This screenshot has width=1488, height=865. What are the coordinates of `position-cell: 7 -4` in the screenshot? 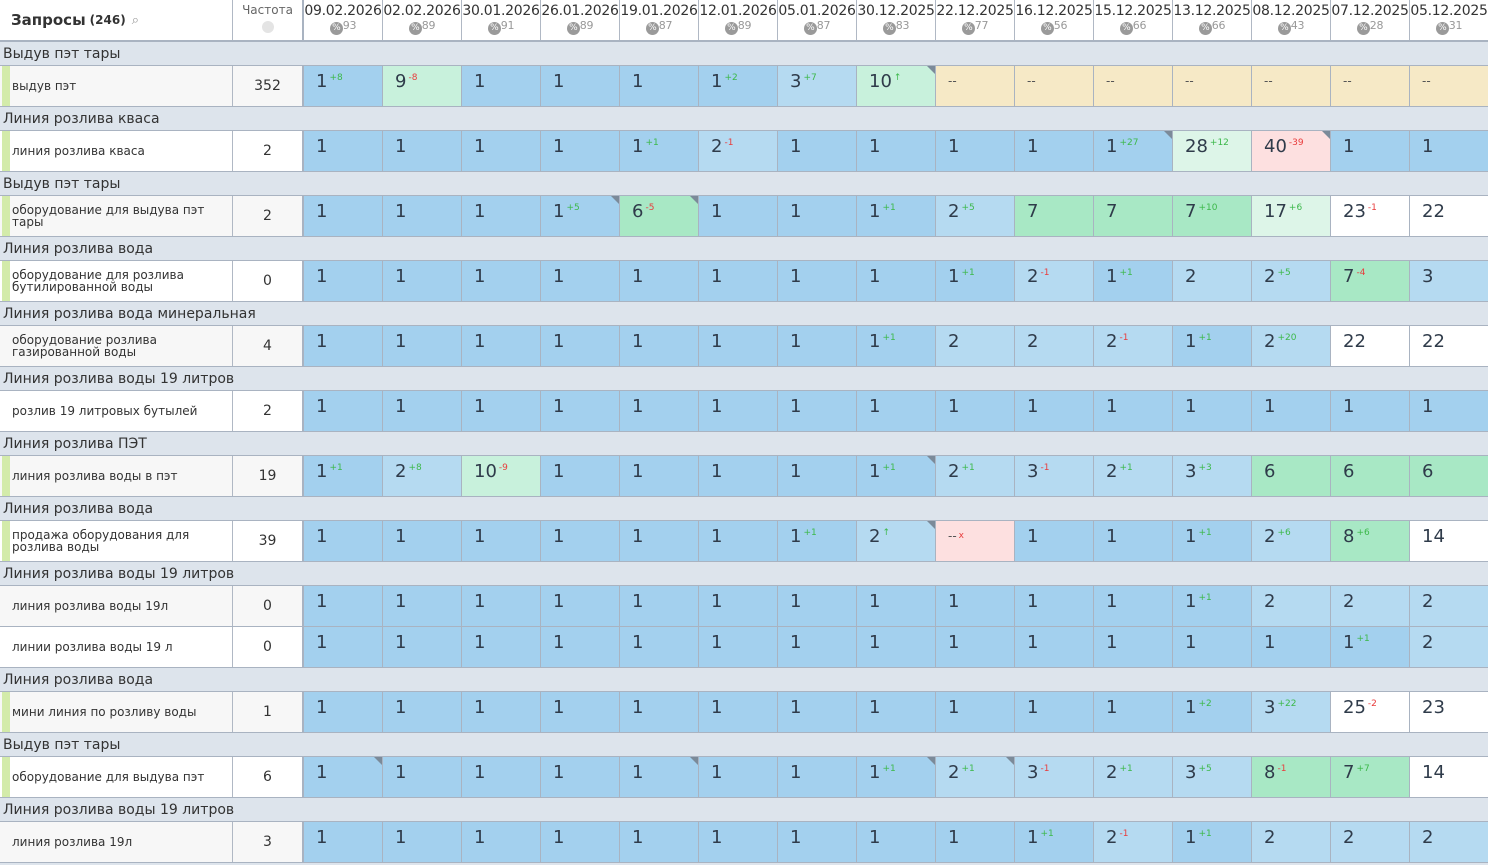 It's located at (1370, 281).